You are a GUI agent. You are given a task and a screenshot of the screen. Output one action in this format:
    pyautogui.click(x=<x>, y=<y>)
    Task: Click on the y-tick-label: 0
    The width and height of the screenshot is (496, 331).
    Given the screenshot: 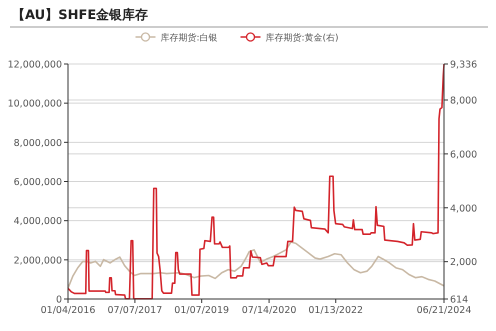 What is the action you would take?
    pyautogui.click(x=59, y=300)
    